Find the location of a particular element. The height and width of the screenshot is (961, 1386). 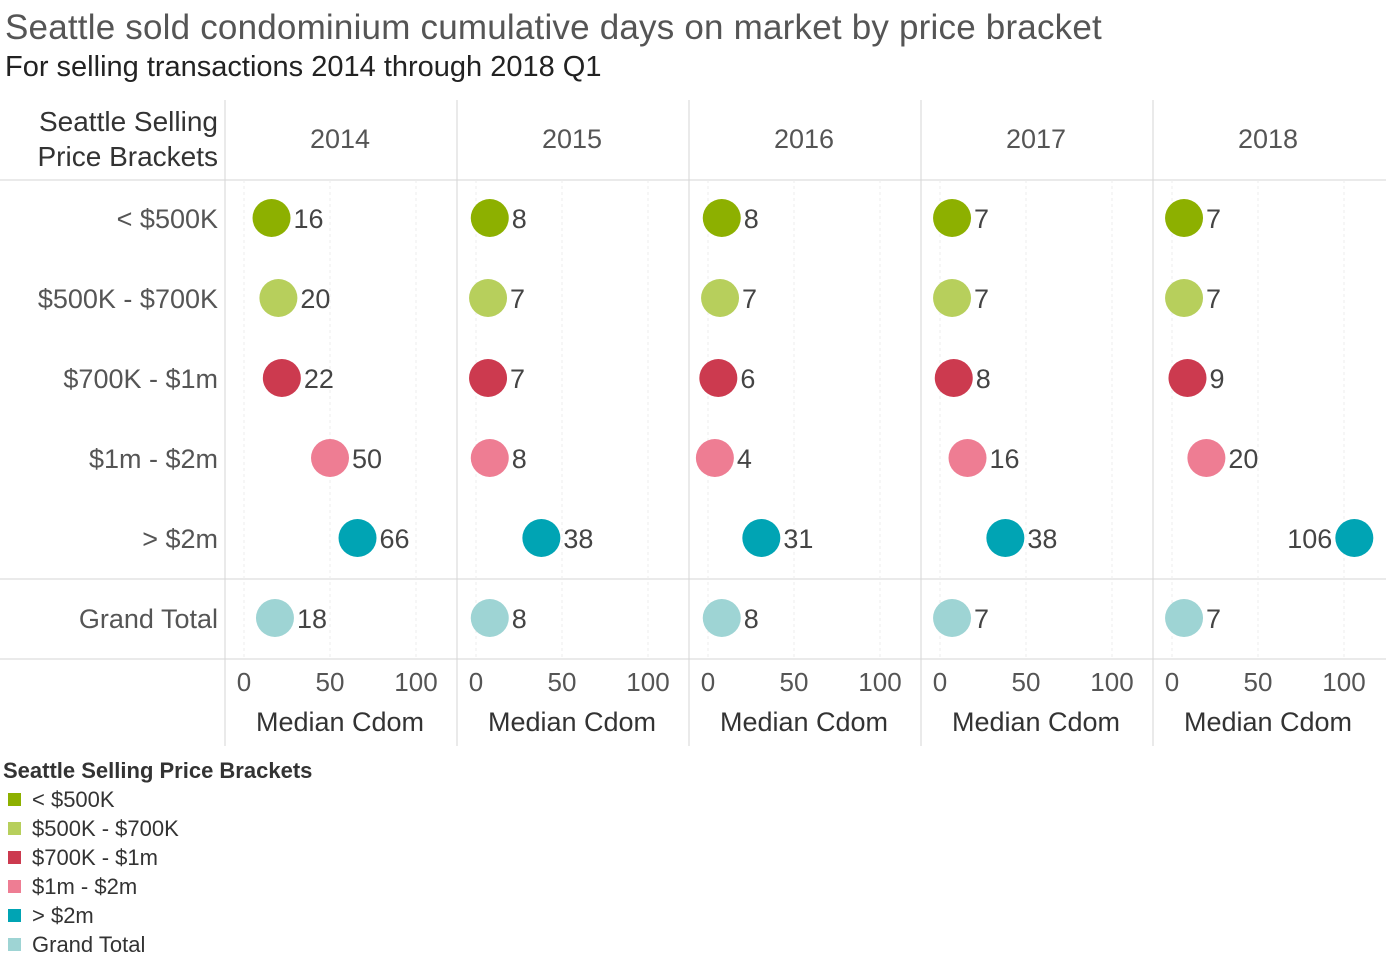

data-label: 9 is located at coordinates (1216, 379).